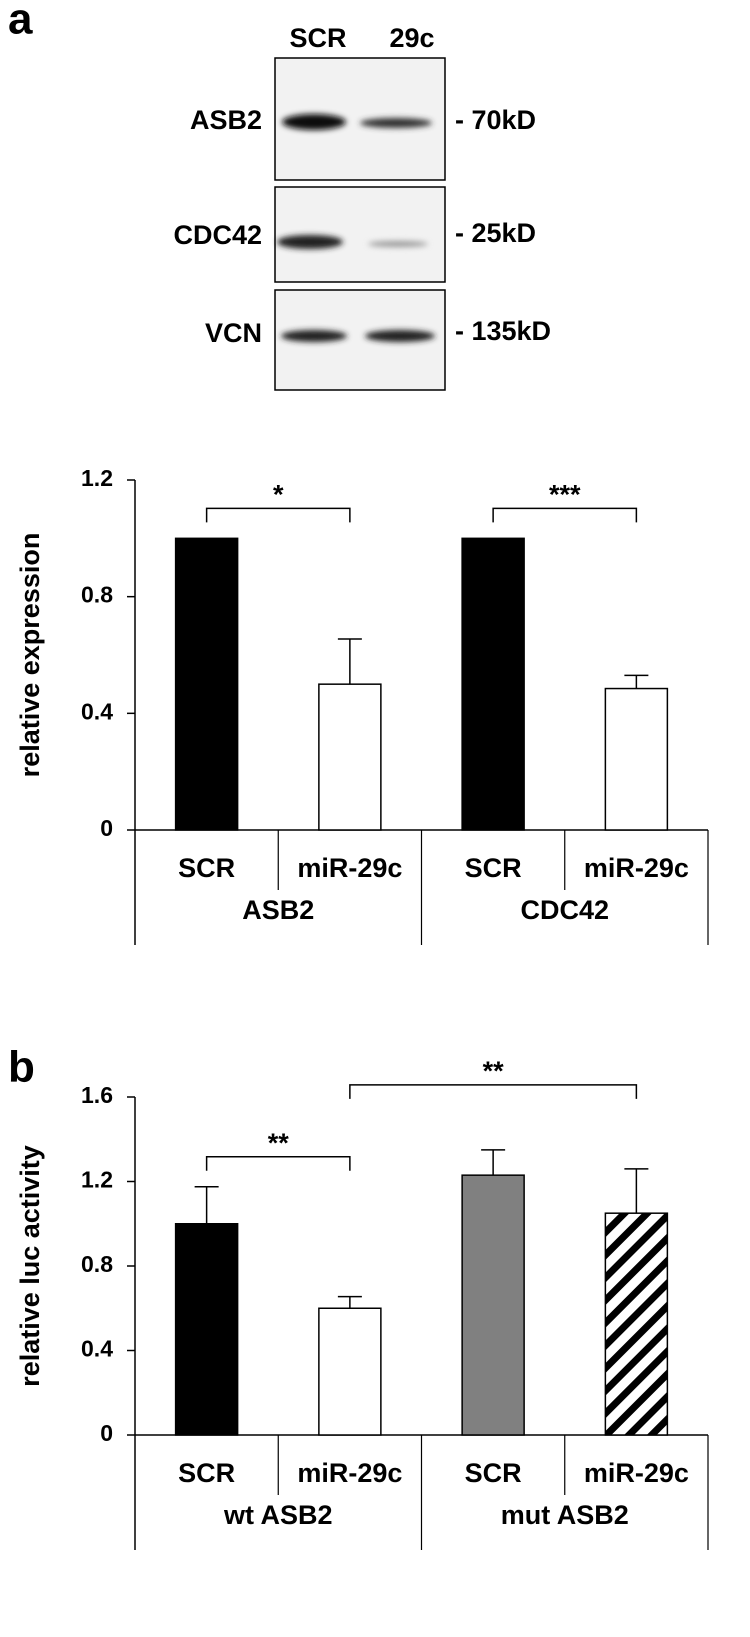 Image resolution: width=750 pixels, height=1637 pixels. Describe the element at coordinates (97, 1095) in the screenshot. I see `y-tick-label: 1.6` at that location.